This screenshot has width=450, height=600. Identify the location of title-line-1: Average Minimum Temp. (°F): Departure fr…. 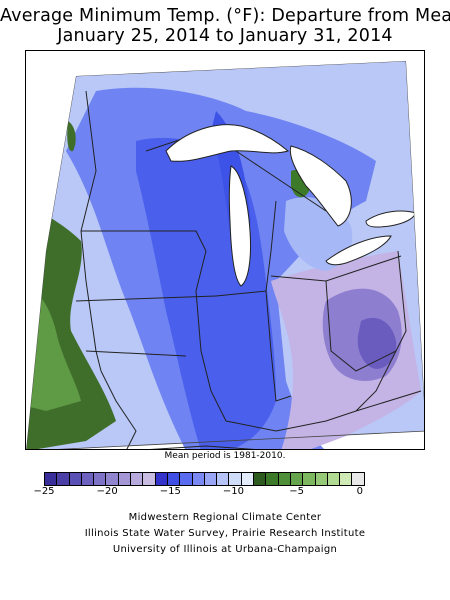
(225, 16).